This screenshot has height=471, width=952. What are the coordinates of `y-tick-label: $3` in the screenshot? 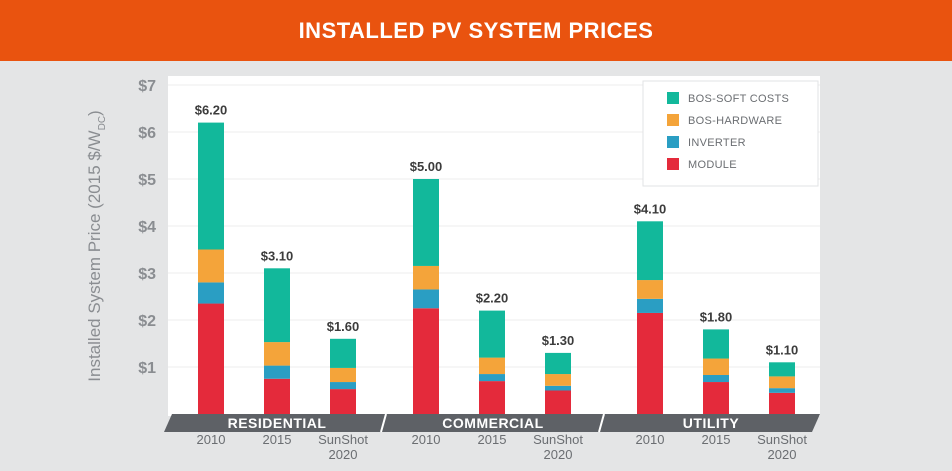 It's located at (147, 274).